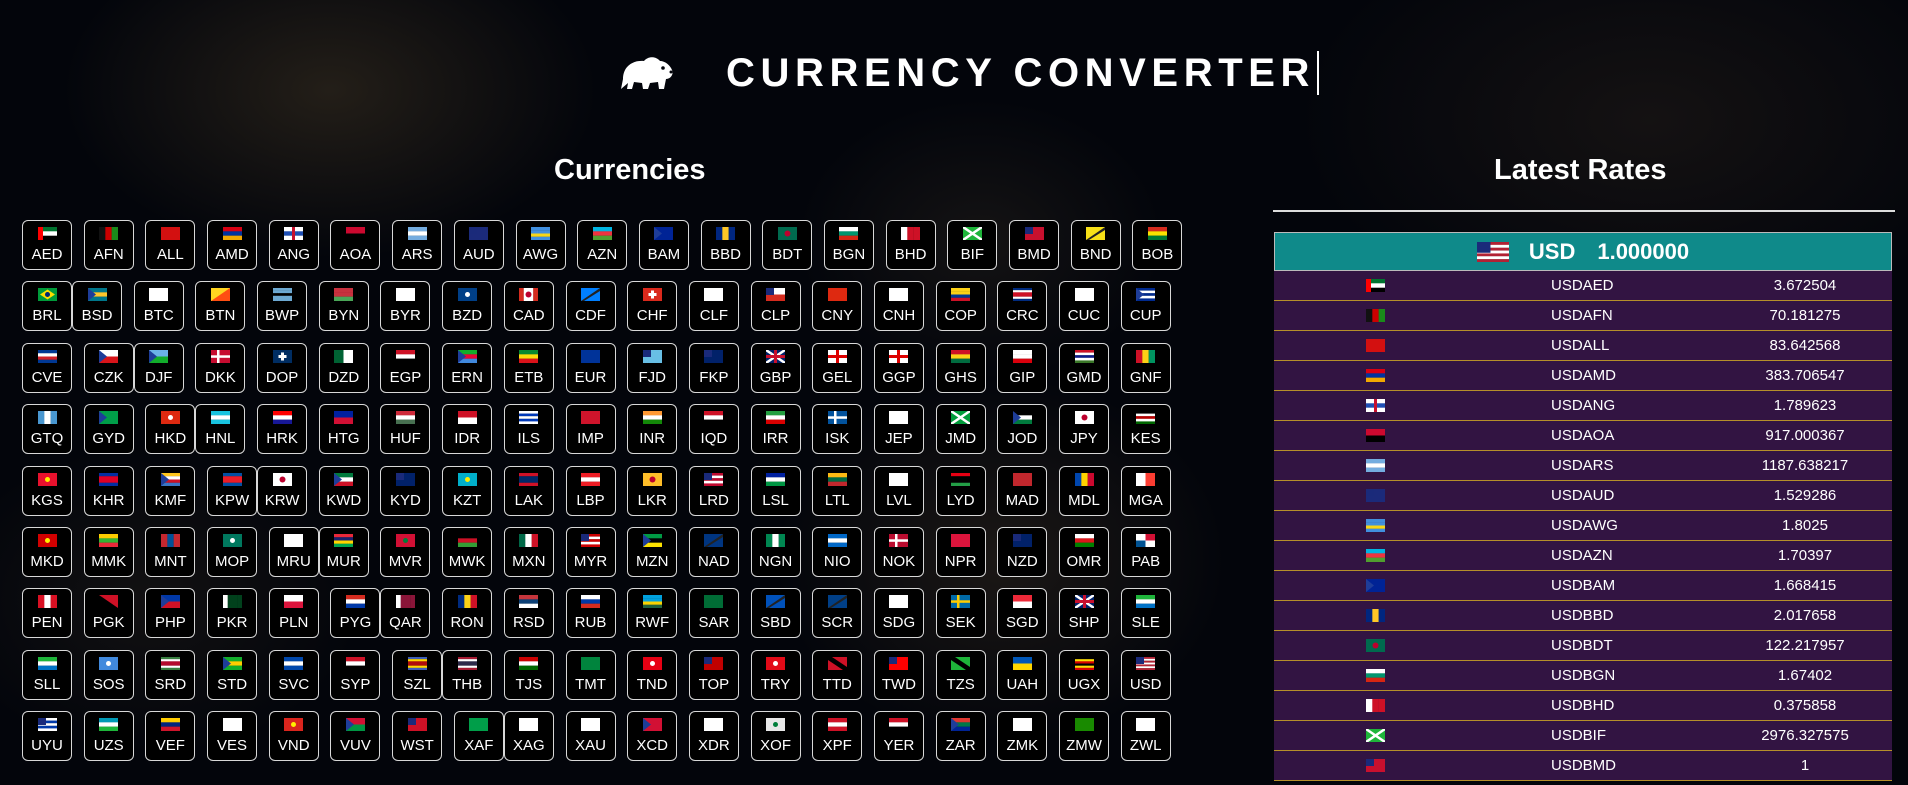 This screenshot has height=785, width=1908. I want to click on currency-button-gnf: GNF, so click(1145, 367).